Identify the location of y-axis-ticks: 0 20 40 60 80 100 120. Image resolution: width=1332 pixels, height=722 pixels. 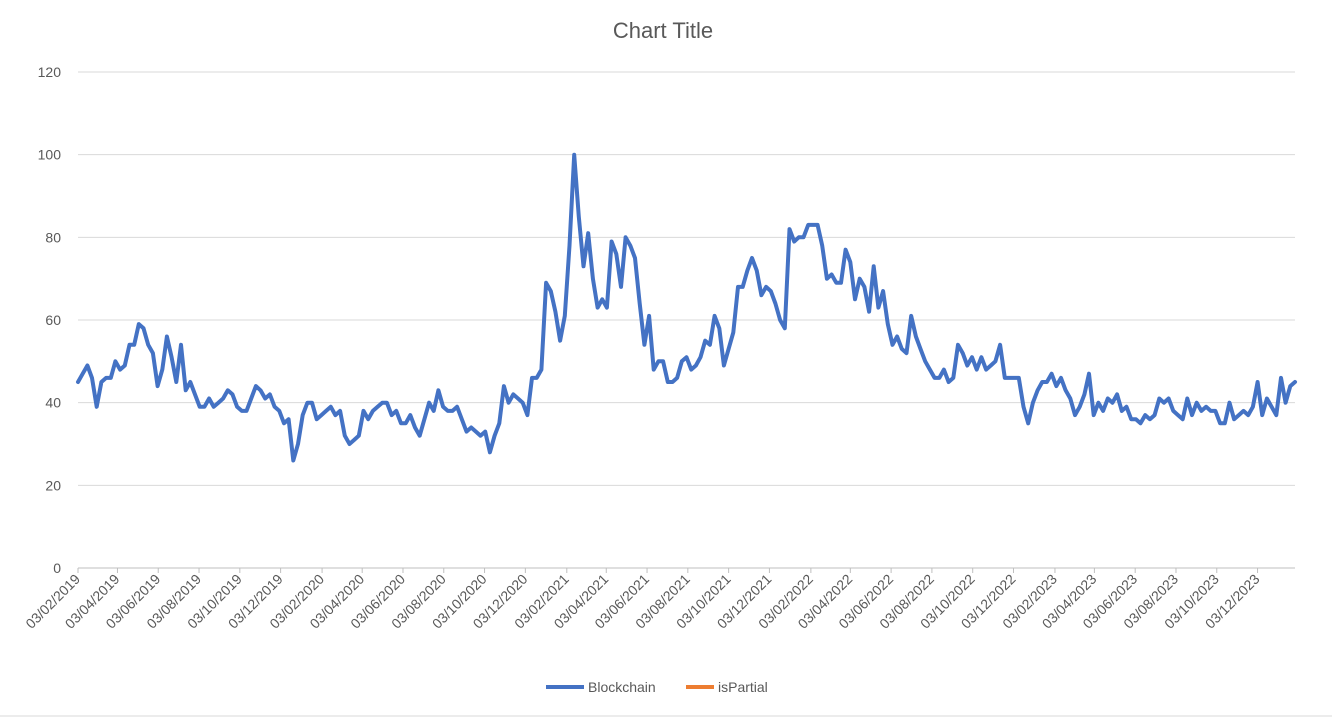
(50, 320).